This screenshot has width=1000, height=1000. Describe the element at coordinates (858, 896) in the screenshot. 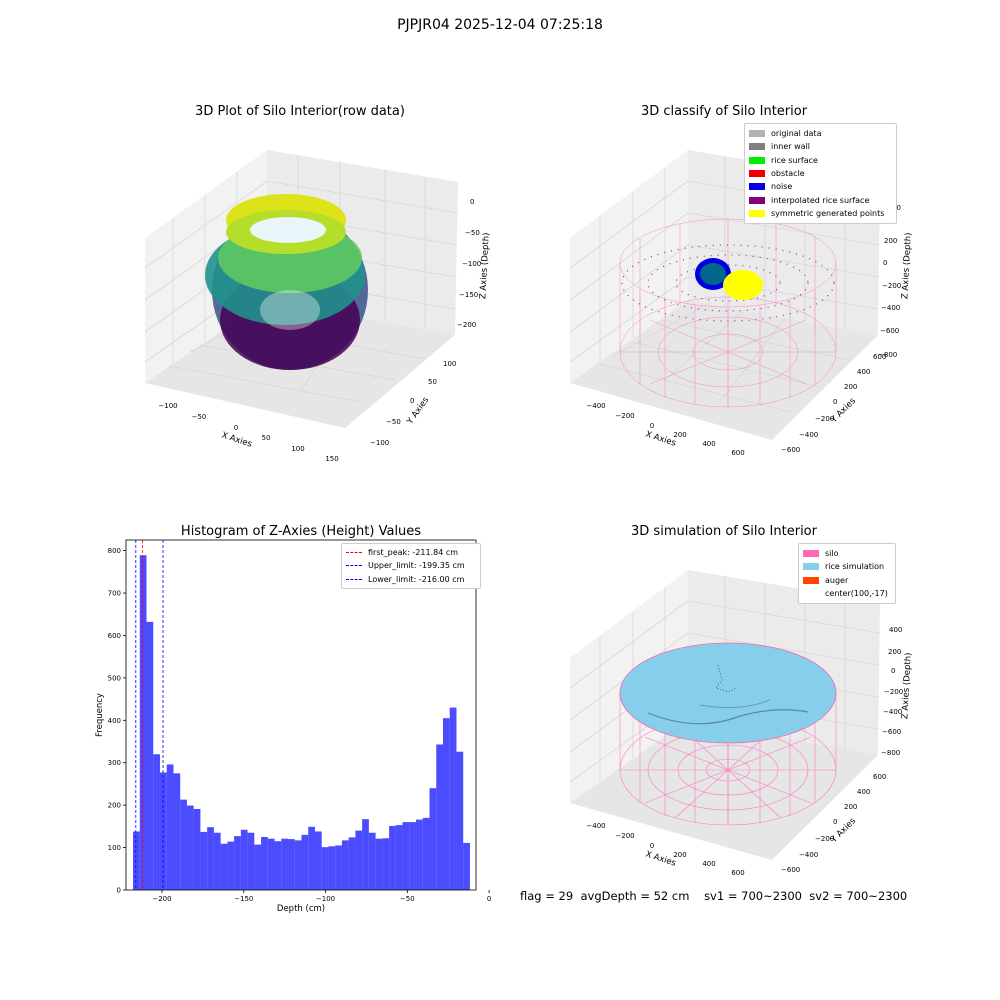

I see `sv2-text: sv2 = 700~2300` at that location.